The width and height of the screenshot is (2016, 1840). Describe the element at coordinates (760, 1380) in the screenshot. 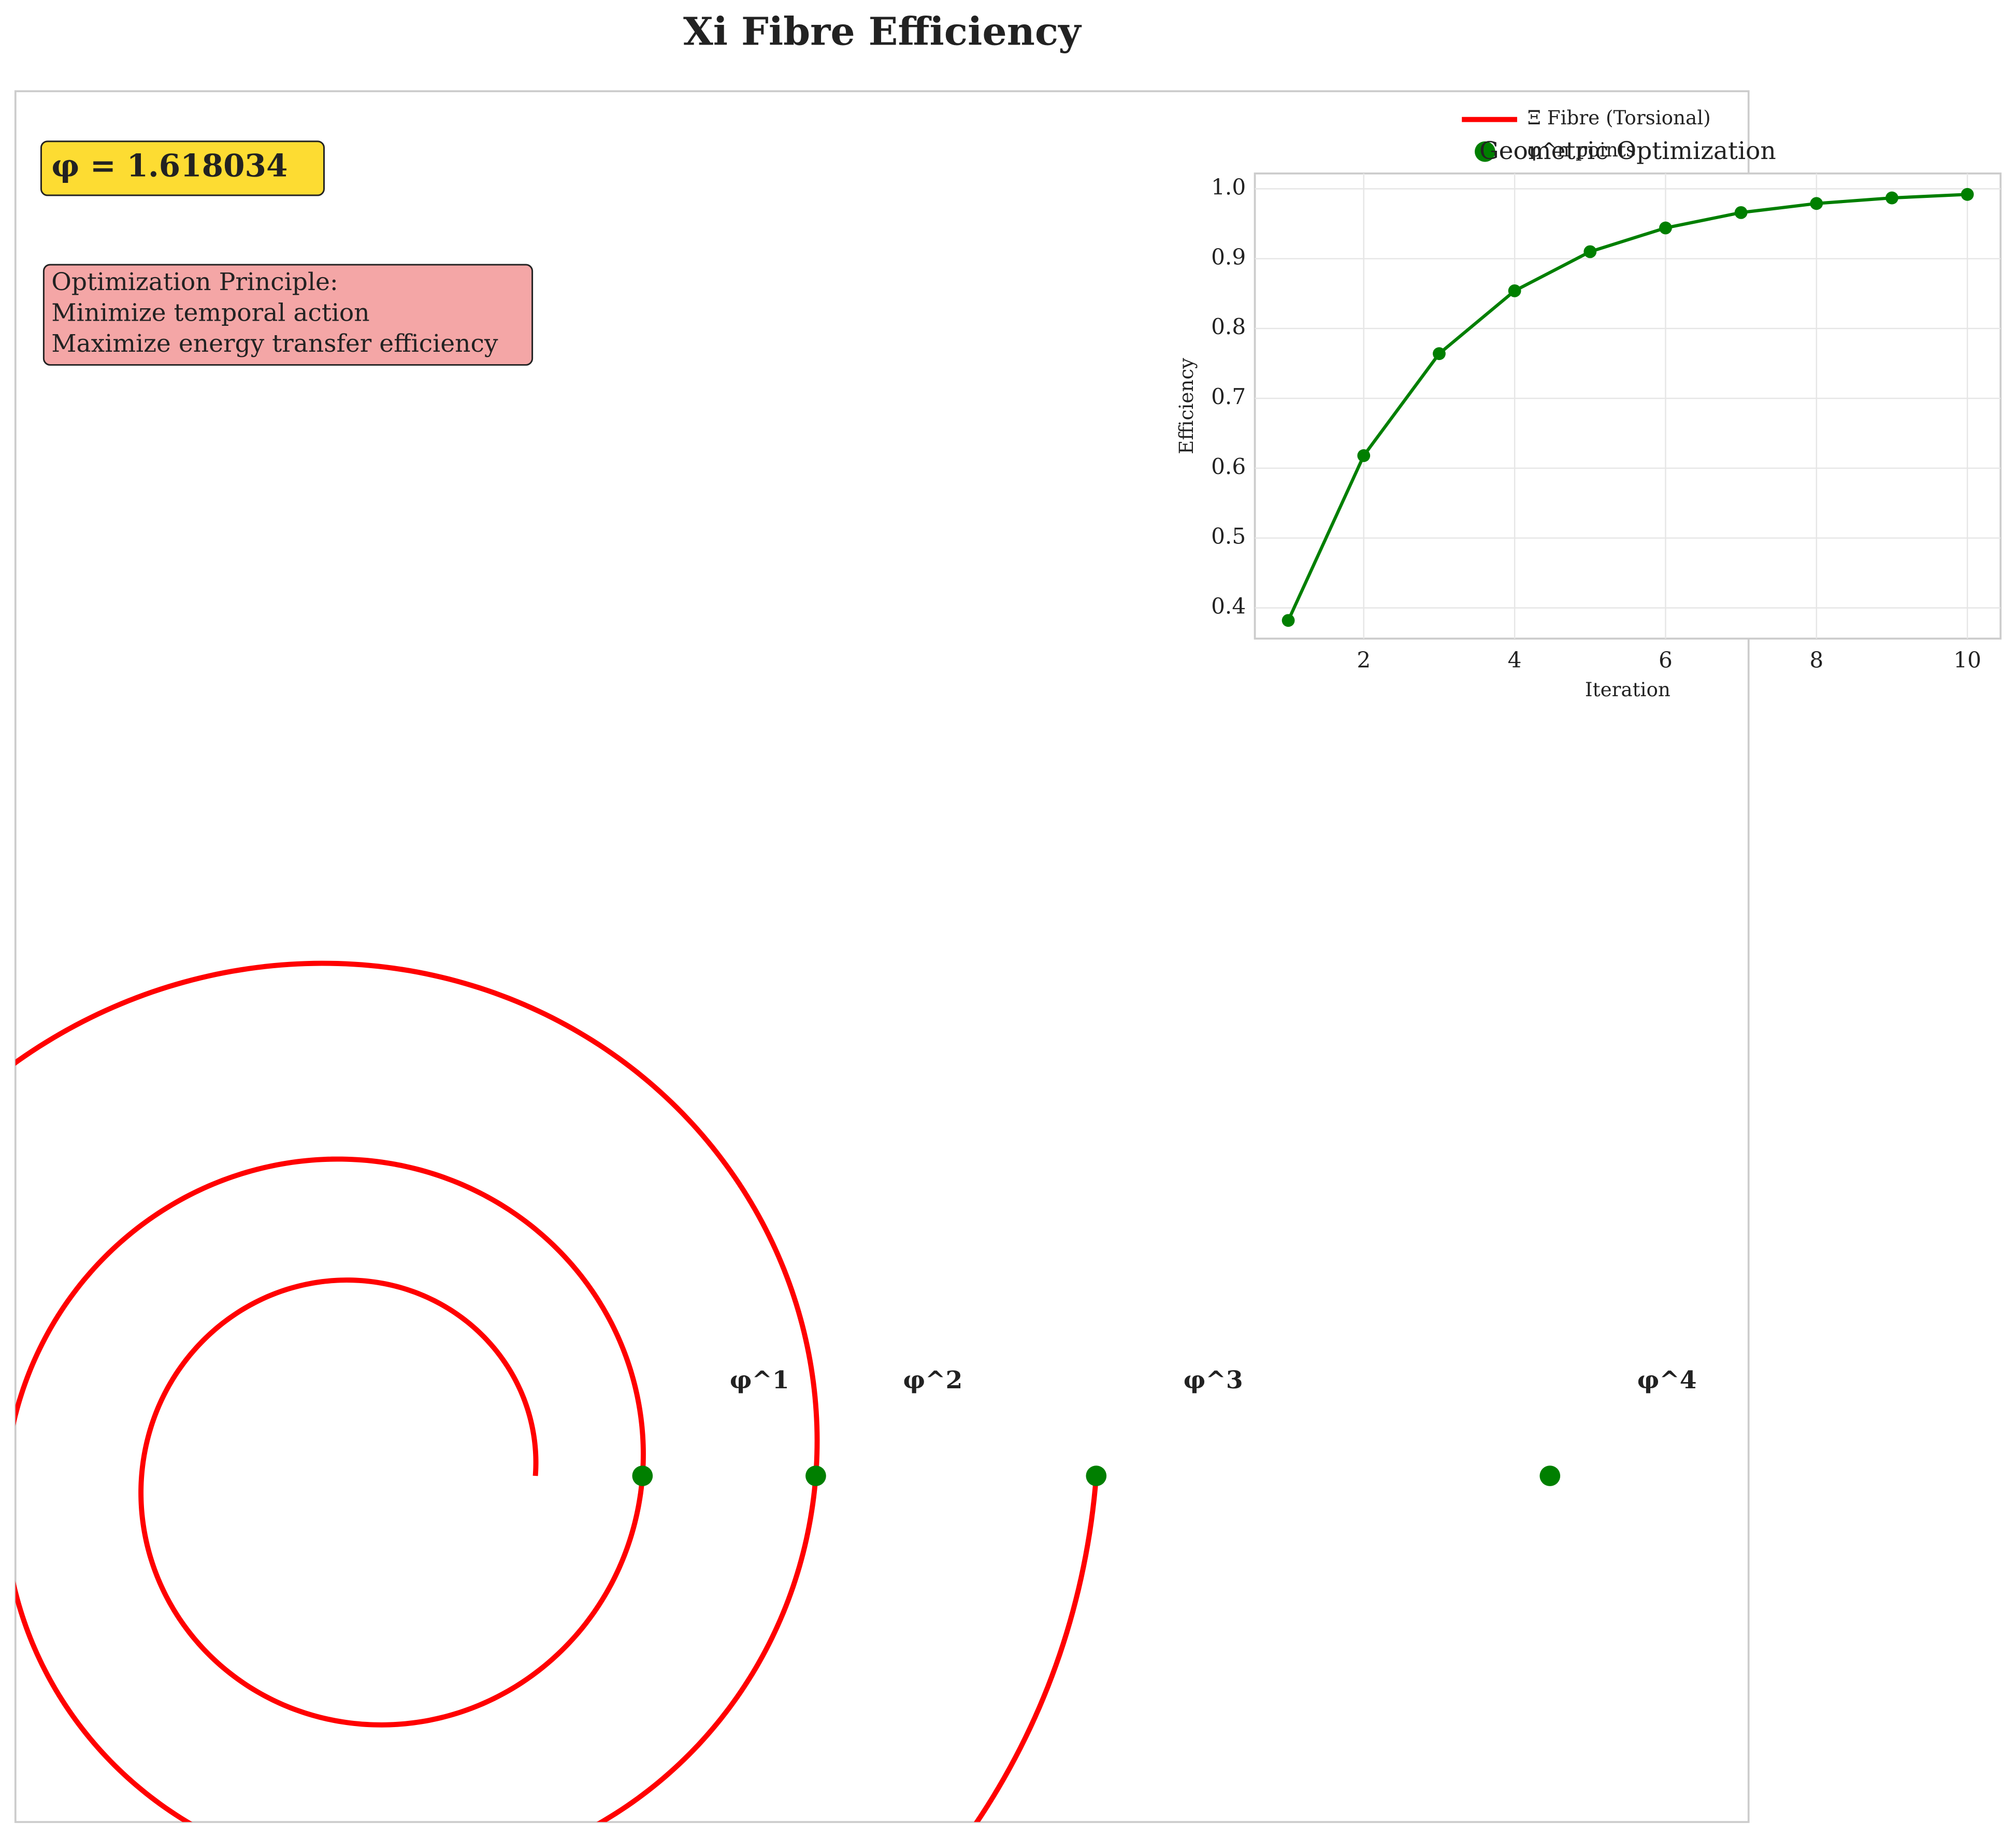

I see `point-label: φ^1` at that location.